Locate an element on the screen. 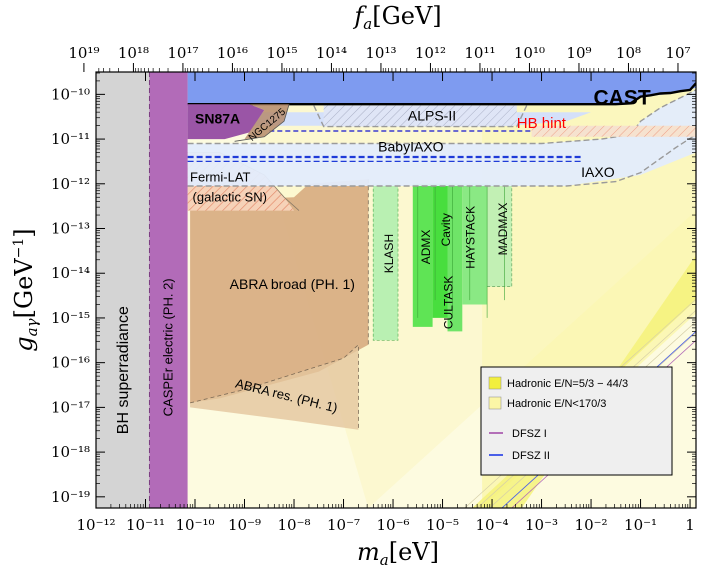 The height and width of the screenshot is (576, 706). legend-label-dfsz-1: DFSZ I is located at coordinates (529, 434).